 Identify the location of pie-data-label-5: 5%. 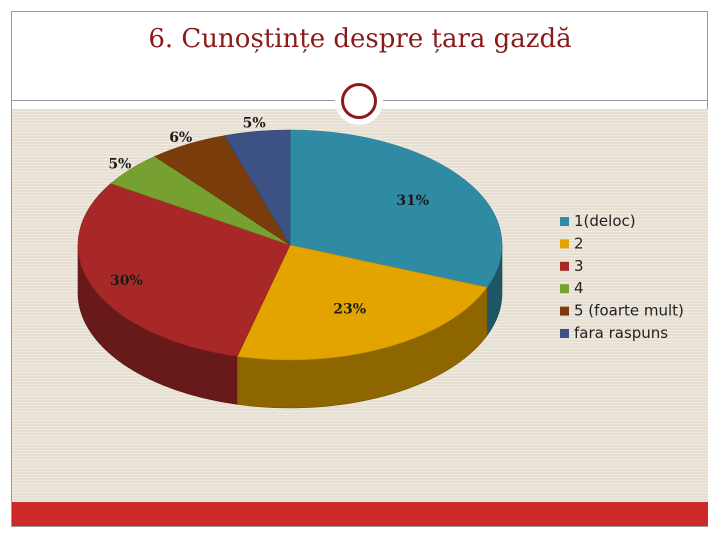
(254, 123).